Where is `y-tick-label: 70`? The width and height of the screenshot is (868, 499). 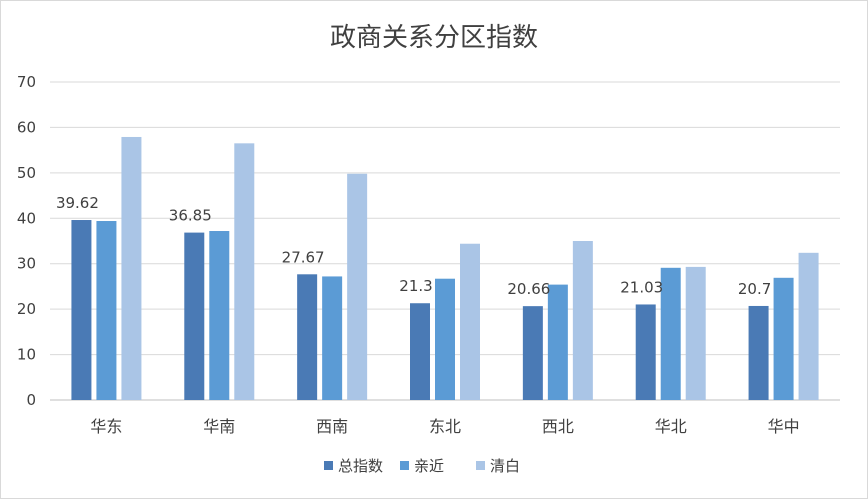 y-tick-label: 70 is located at coordinates (26, 82).